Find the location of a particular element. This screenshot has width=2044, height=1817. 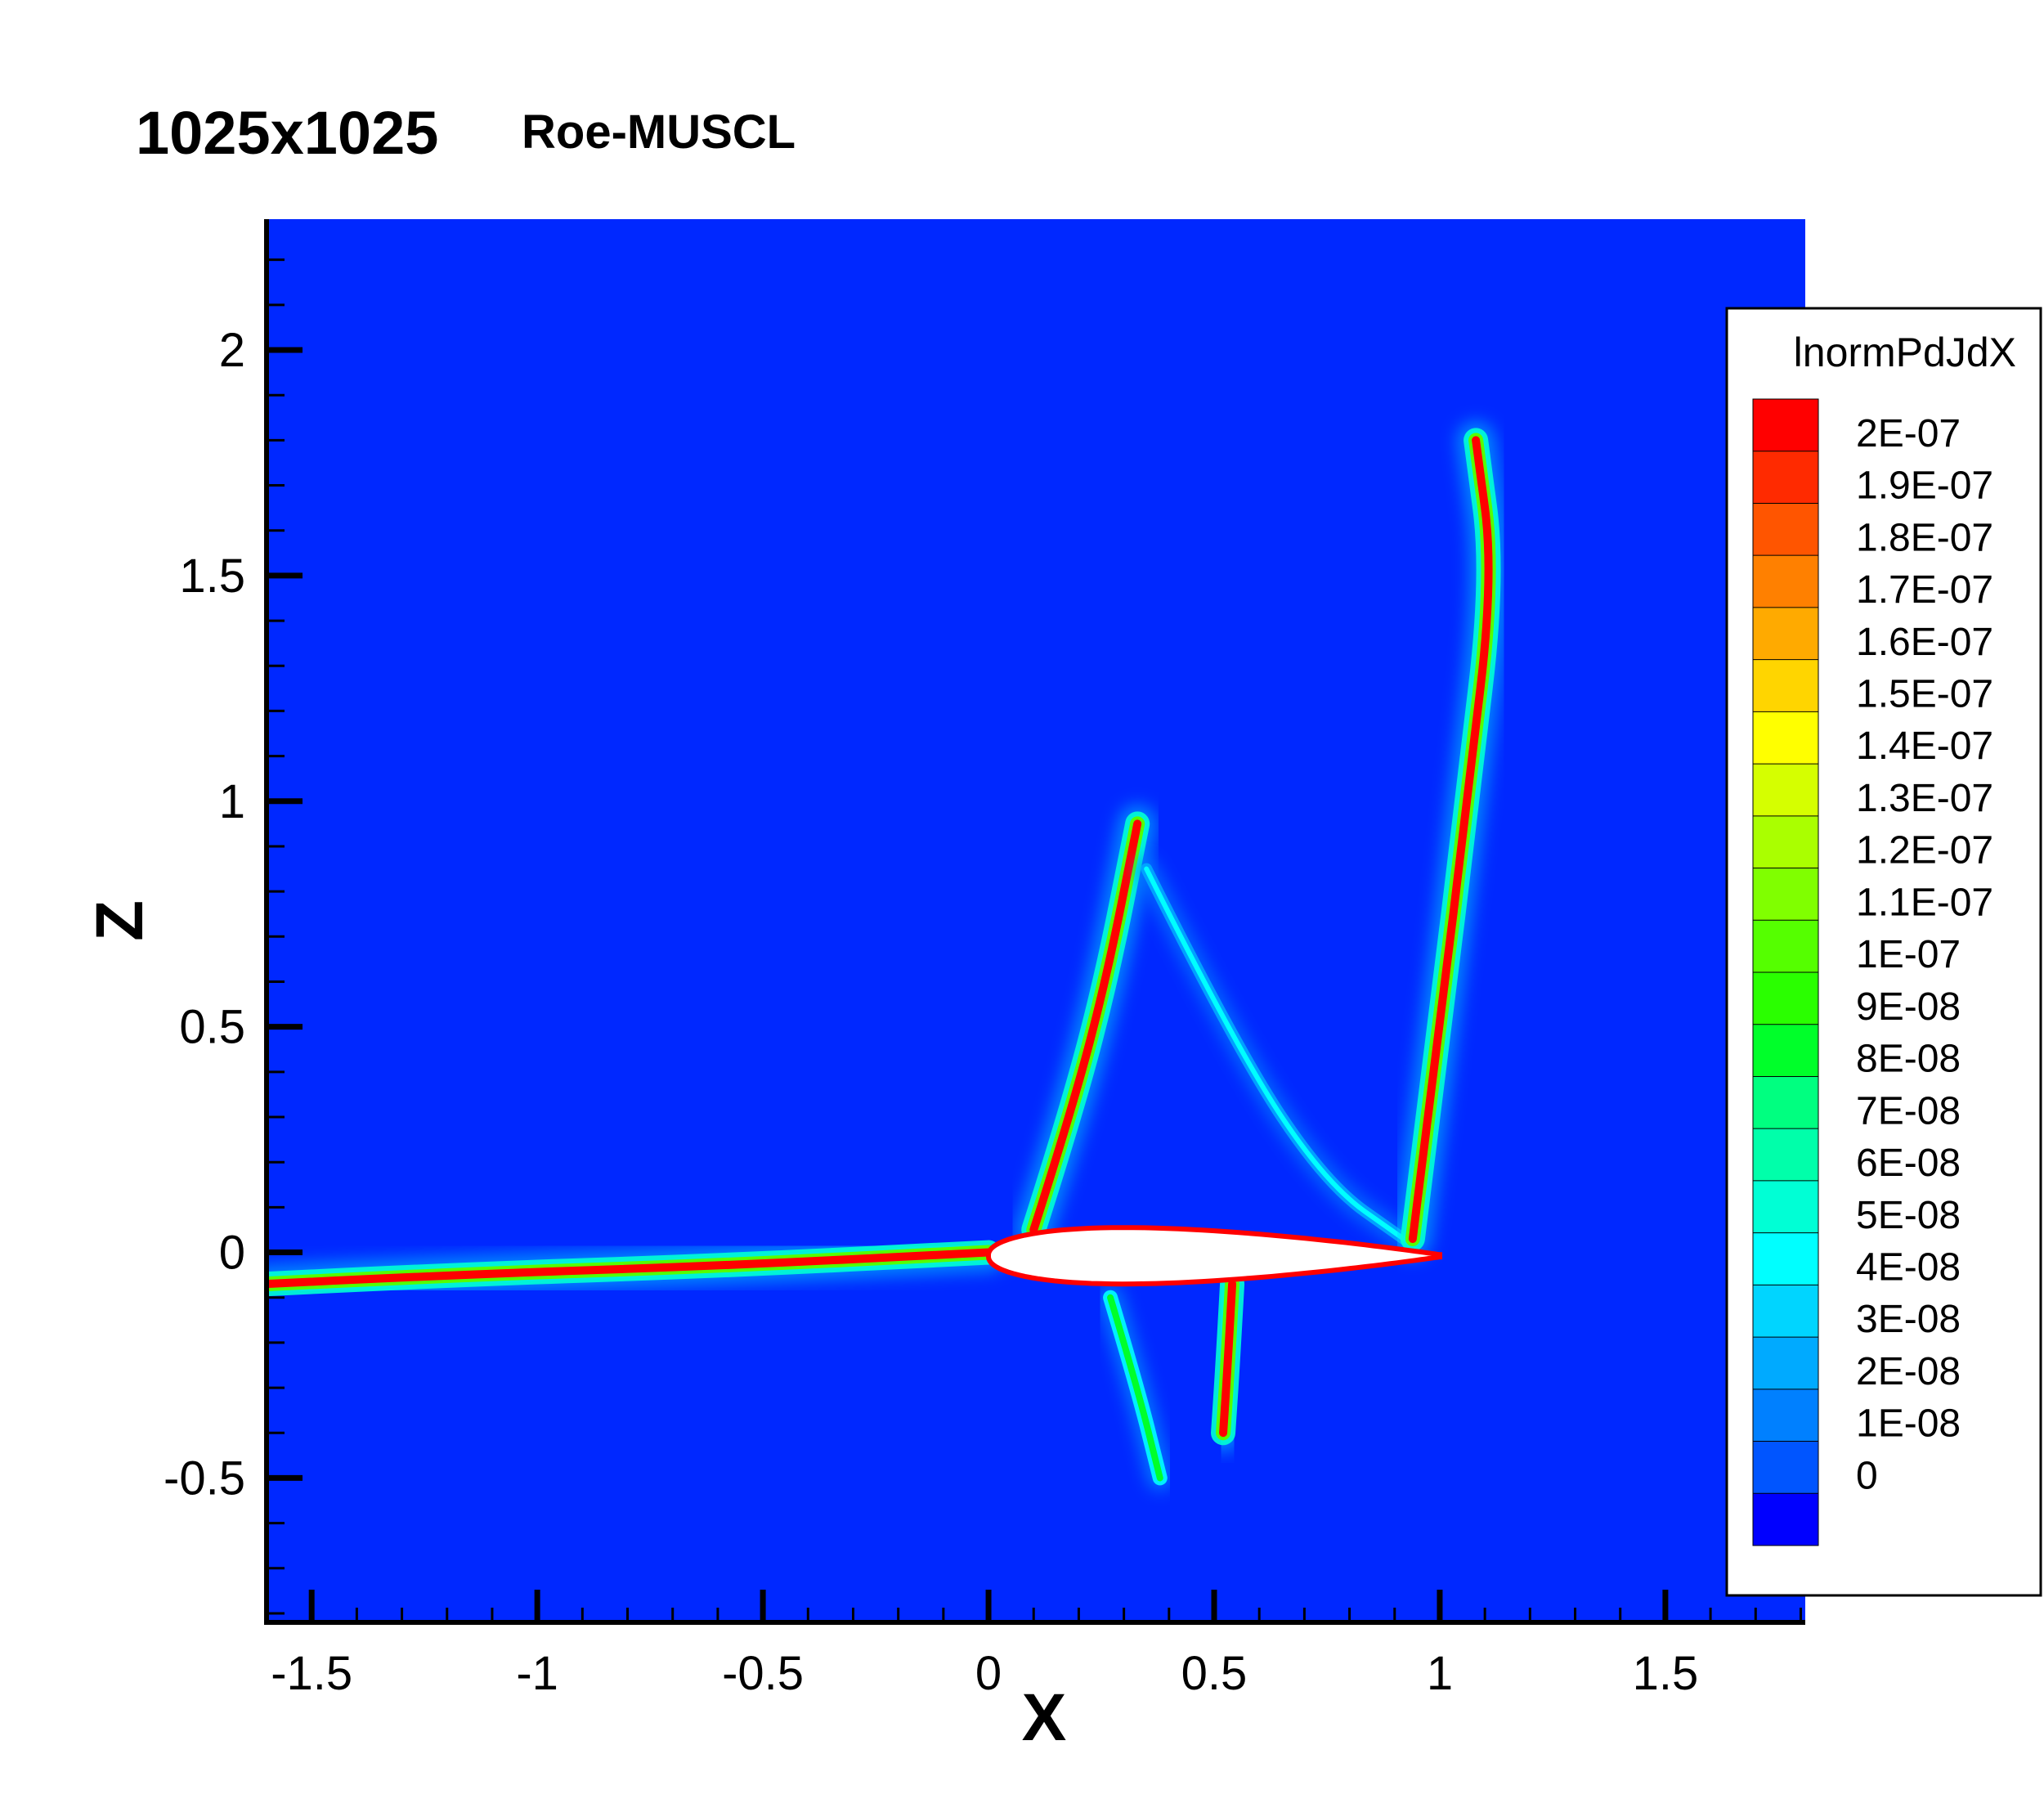

y-tick-label: -0.5 is located at coordinates (204, 1478).